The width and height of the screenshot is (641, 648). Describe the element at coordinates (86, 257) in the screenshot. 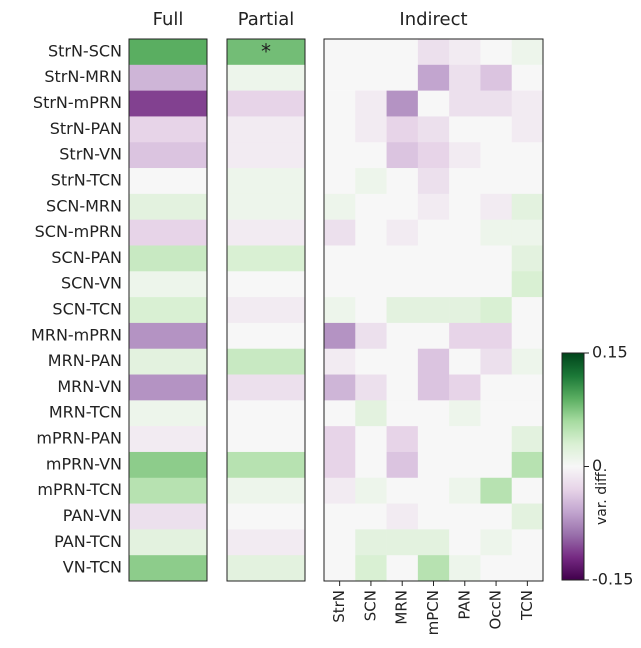

I see `row-label: SCN-PAN` at that location.